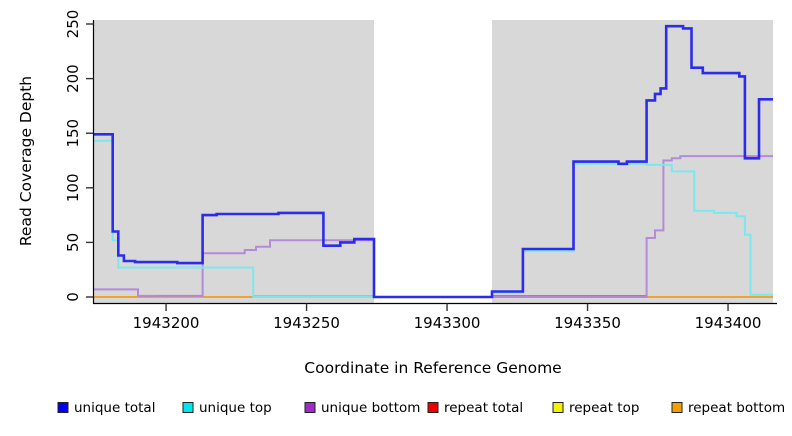 The image size is (792, 436). What do you see at coordinates (73, 78) in the screenshot?
I see `y-tick-label: 200` at bounding box center [73, 78].